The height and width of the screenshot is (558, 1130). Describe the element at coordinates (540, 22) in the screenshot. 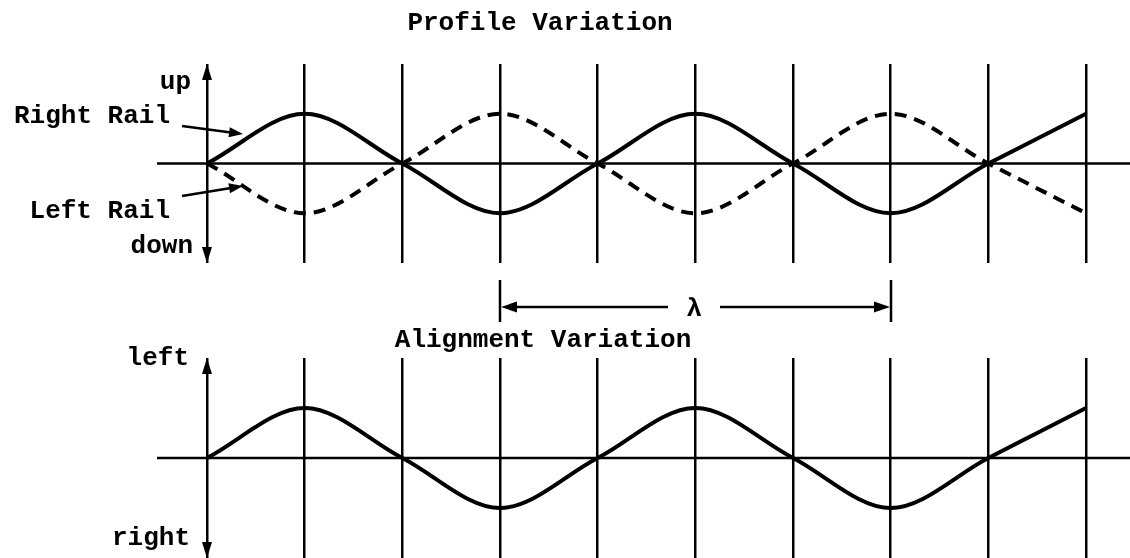

I see `chart-title: Profile Variation` at that location.